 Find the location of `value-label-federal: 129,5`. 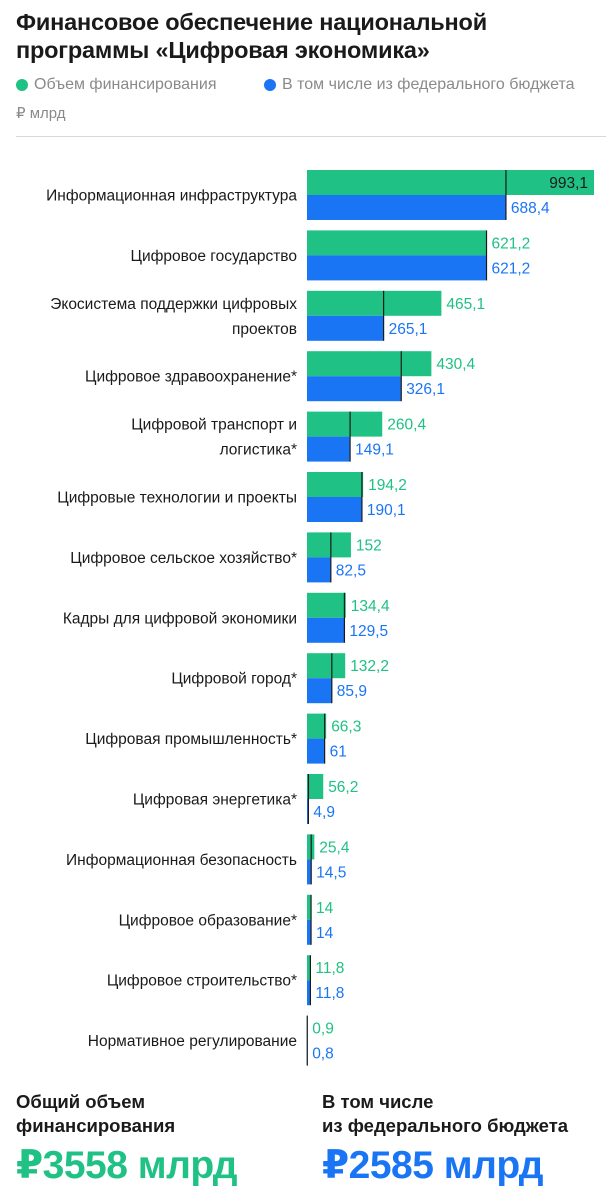

value-label-federal: 129,5 is located at coordinates (368, 631).